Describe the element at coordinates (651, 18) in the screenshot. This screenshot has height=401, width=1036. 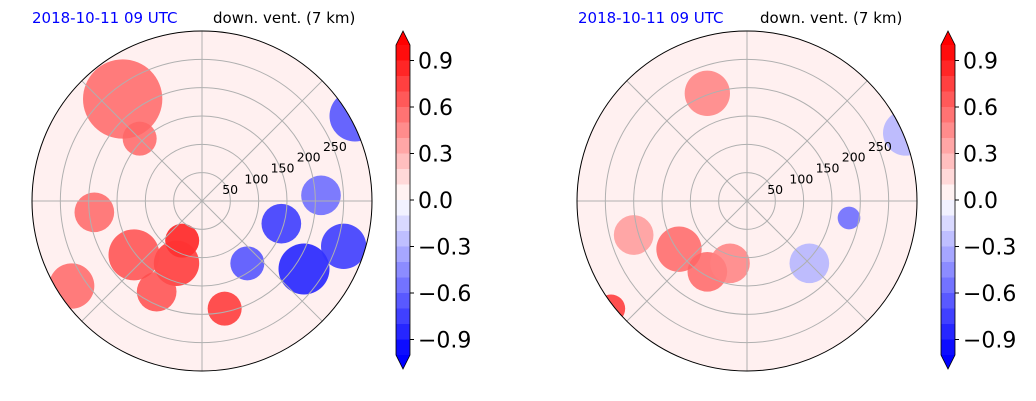
I see `panel-right-title-date: 2018-10-11 09 UTC` at that location.